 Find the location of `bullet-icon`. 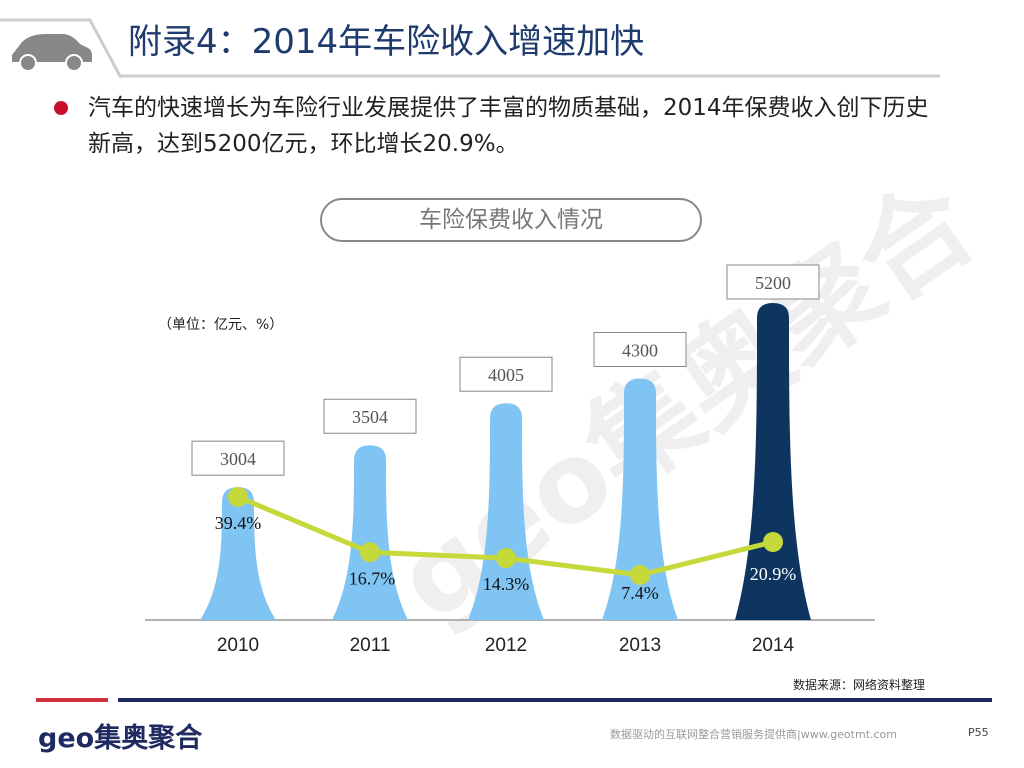

bullet-icon is located at coordinates (61, 108).